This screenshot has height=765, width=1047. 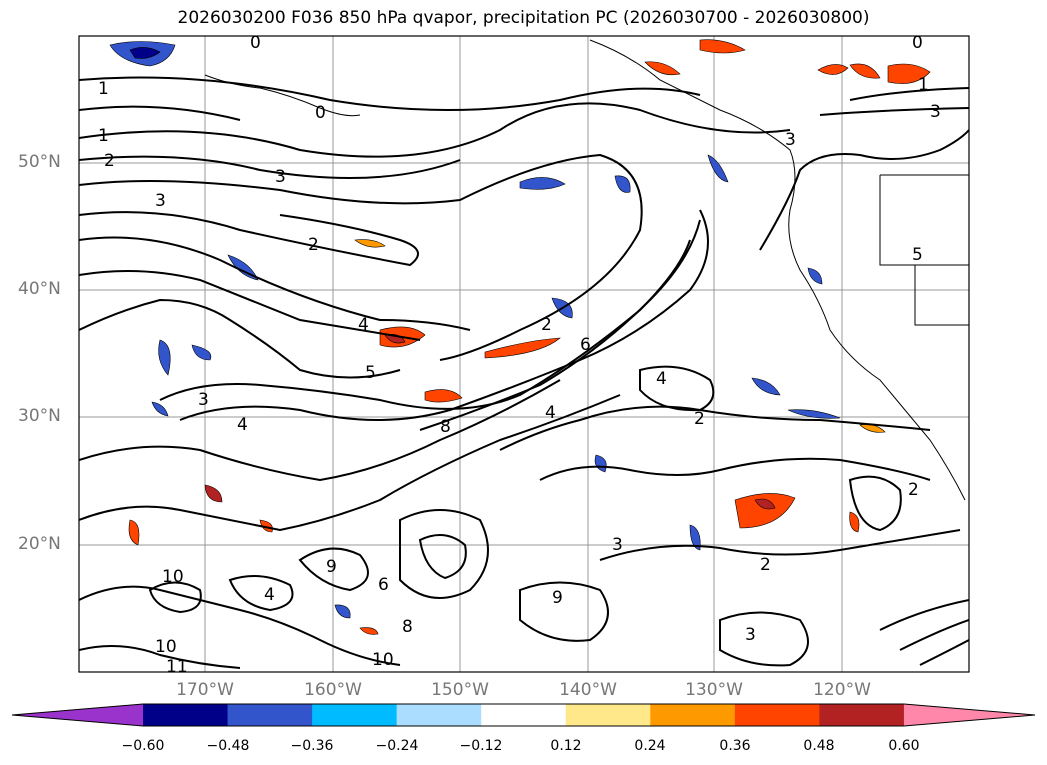 What do you see at coordinates (969, 715) in the screenshot?
I see `colorbar-extend-high` at bounding box center [969, 715].